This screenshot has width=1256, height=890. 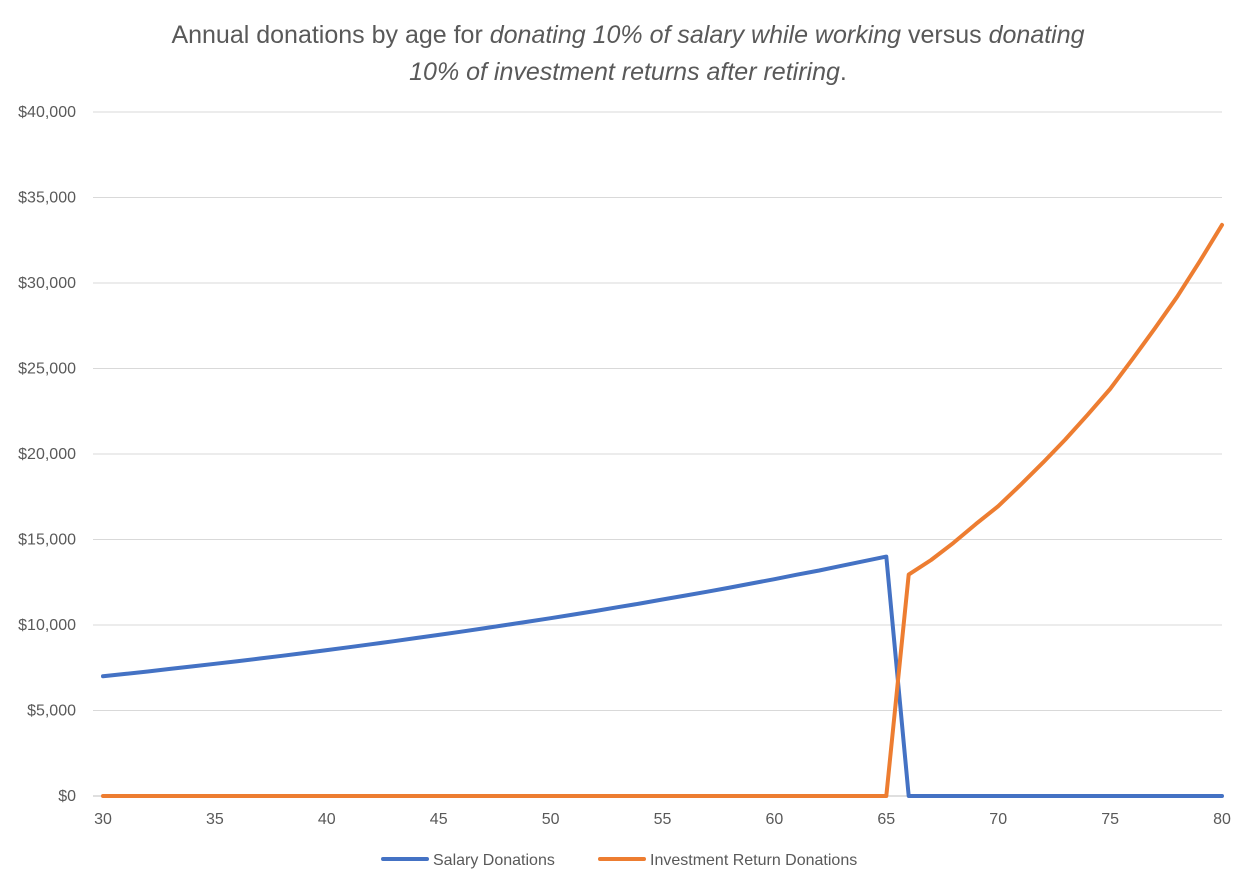 What do you see at coordinates (215, 819) in the screenshot?
I see `x-tick-label: 35` at bounding box center [215, 819].